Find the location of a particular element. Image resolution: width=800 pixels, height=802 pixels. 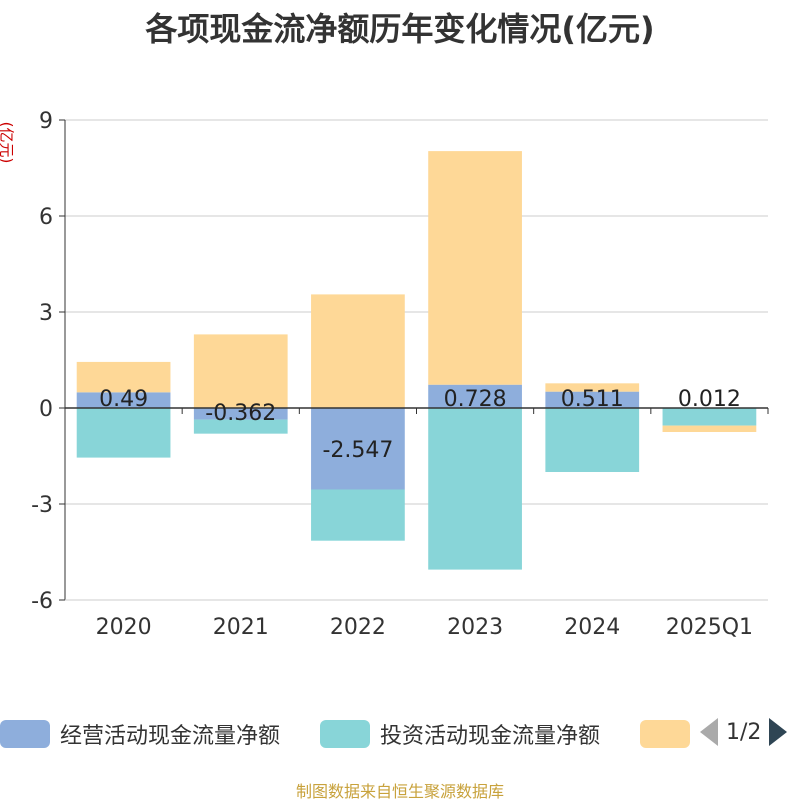

data-label-operating-2023: 0.728 is located at coordinates (475, 399).